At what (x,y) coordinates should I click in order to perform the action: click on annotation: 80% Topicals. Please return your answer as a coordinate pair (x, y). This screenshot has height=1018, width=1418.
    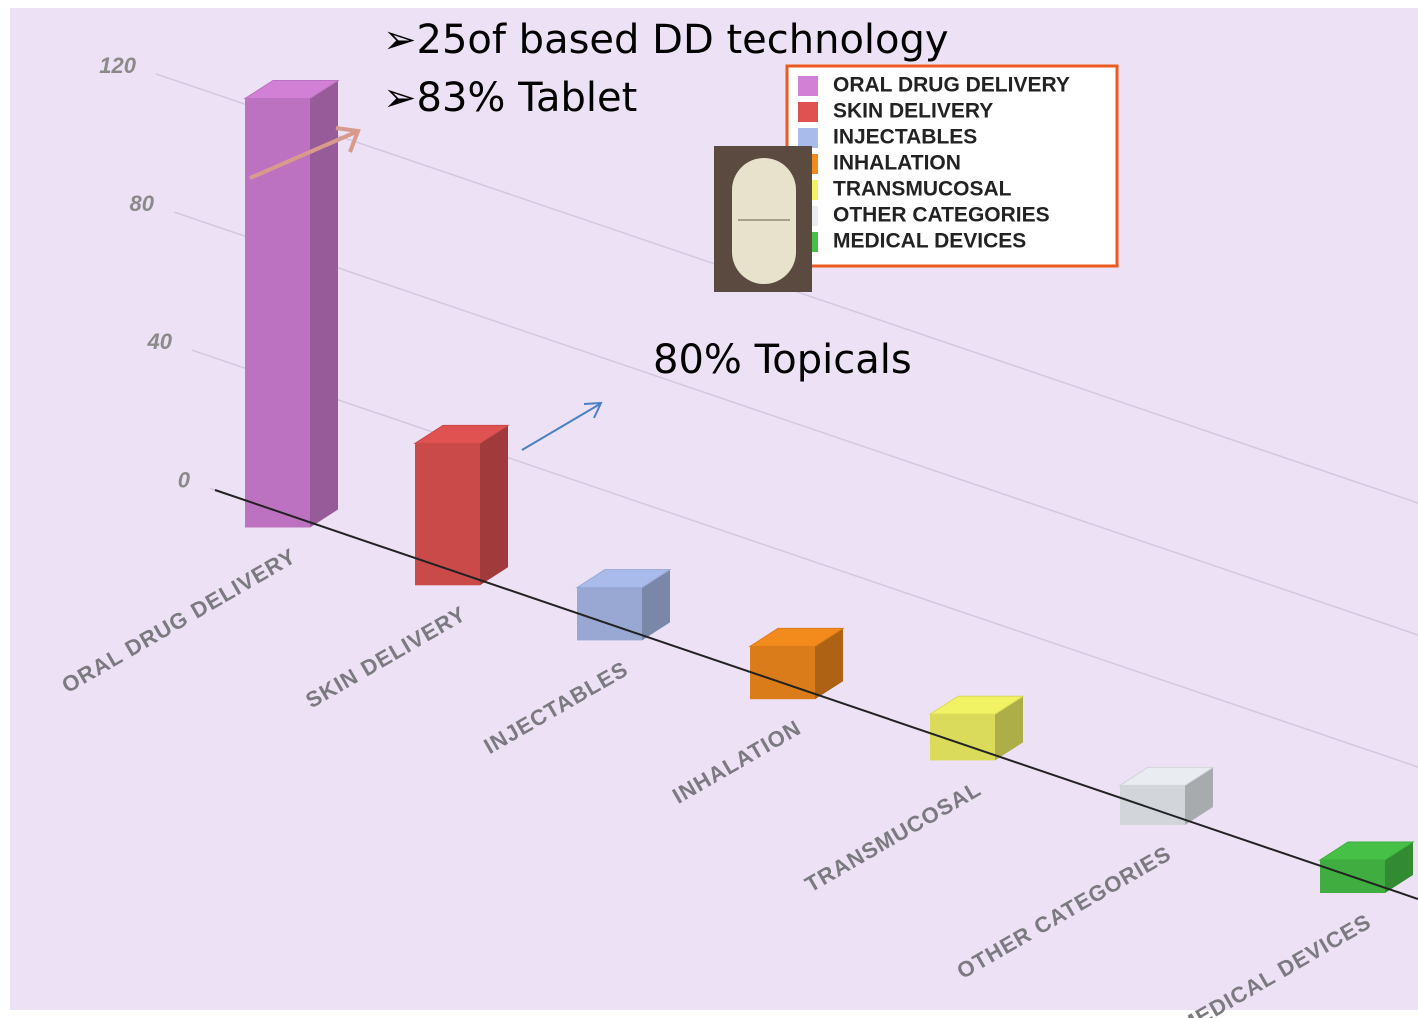
    Looking at the image, I should click on (782, 360).